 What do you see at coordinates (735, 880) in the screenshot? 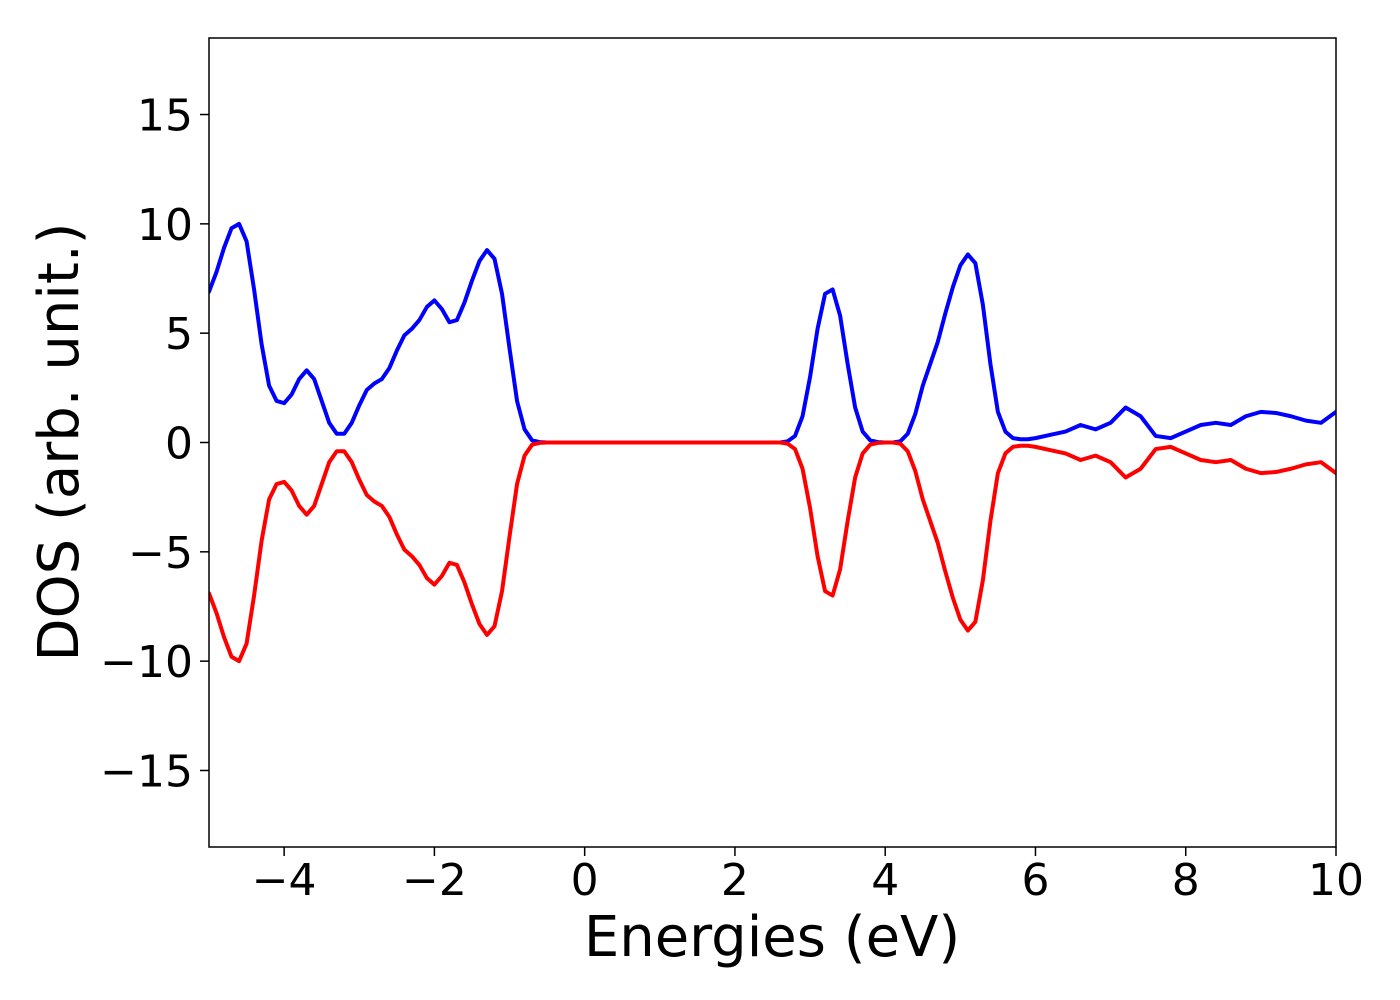
I see `x-tick-label: 2` at bounding box center [735, 880].